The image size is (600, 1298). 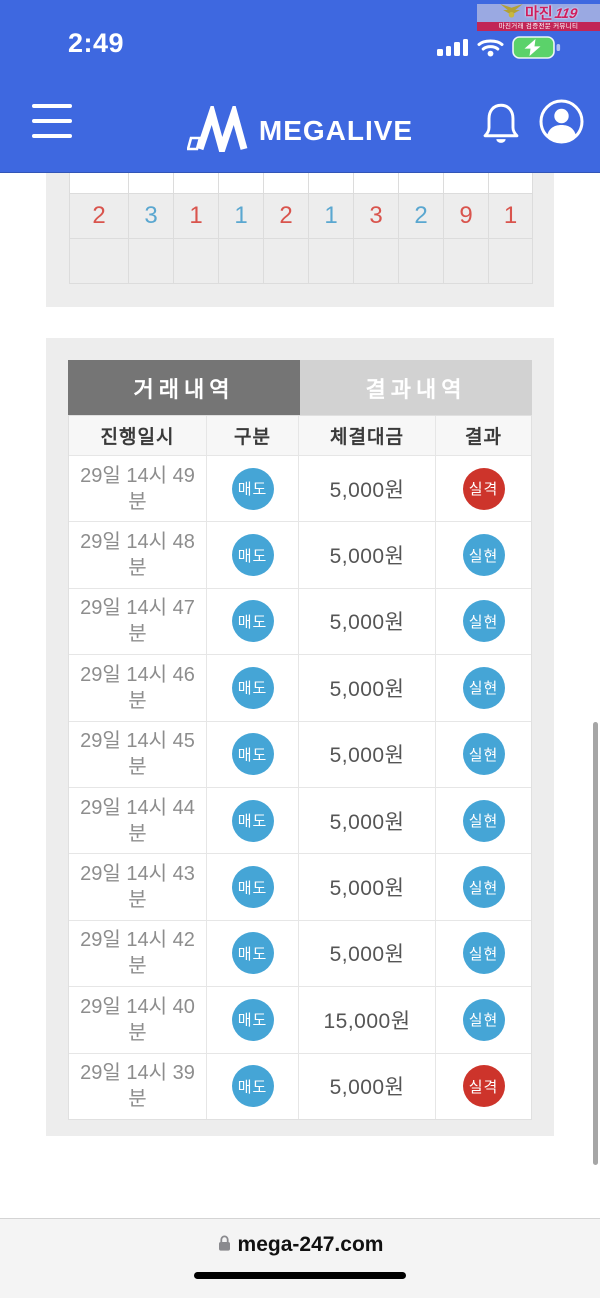 What do you see at coordinates (138, 489) in the screenshot?
I see `trade-time: 29일 14시 49 분` at bounding box center [138, 489].